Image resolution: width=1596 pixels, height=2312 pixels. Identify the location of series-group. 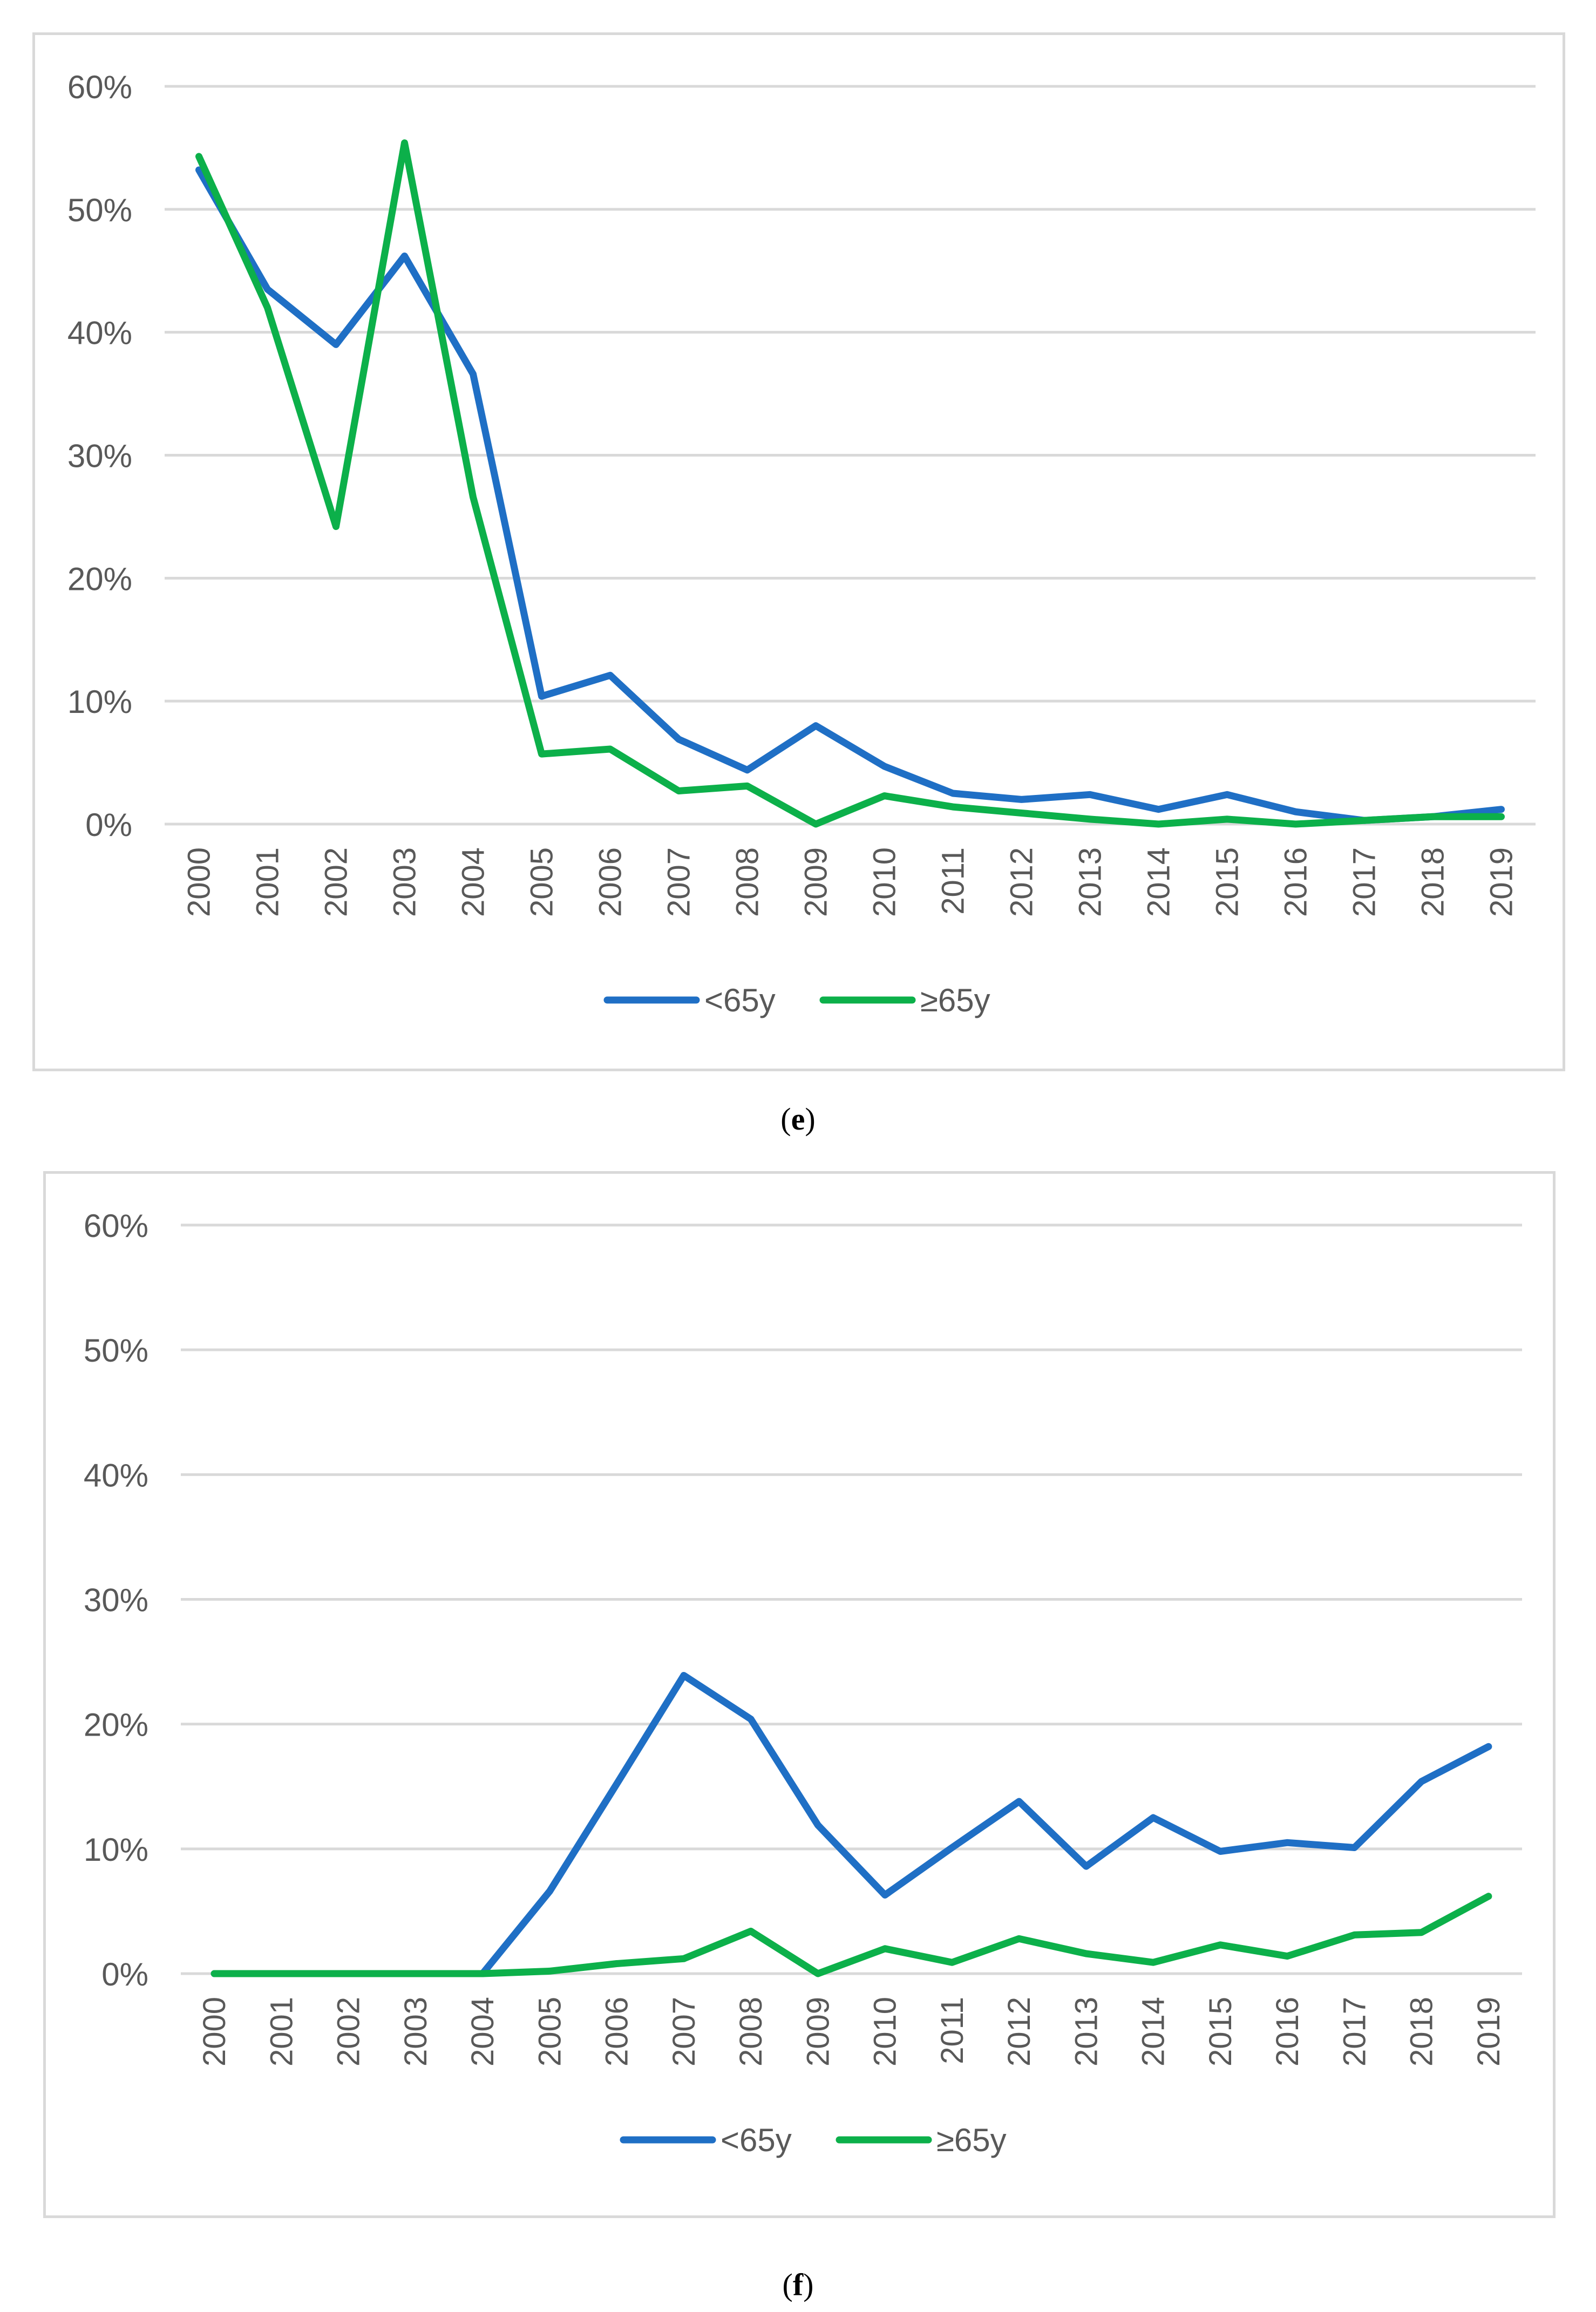
(851, 1824).